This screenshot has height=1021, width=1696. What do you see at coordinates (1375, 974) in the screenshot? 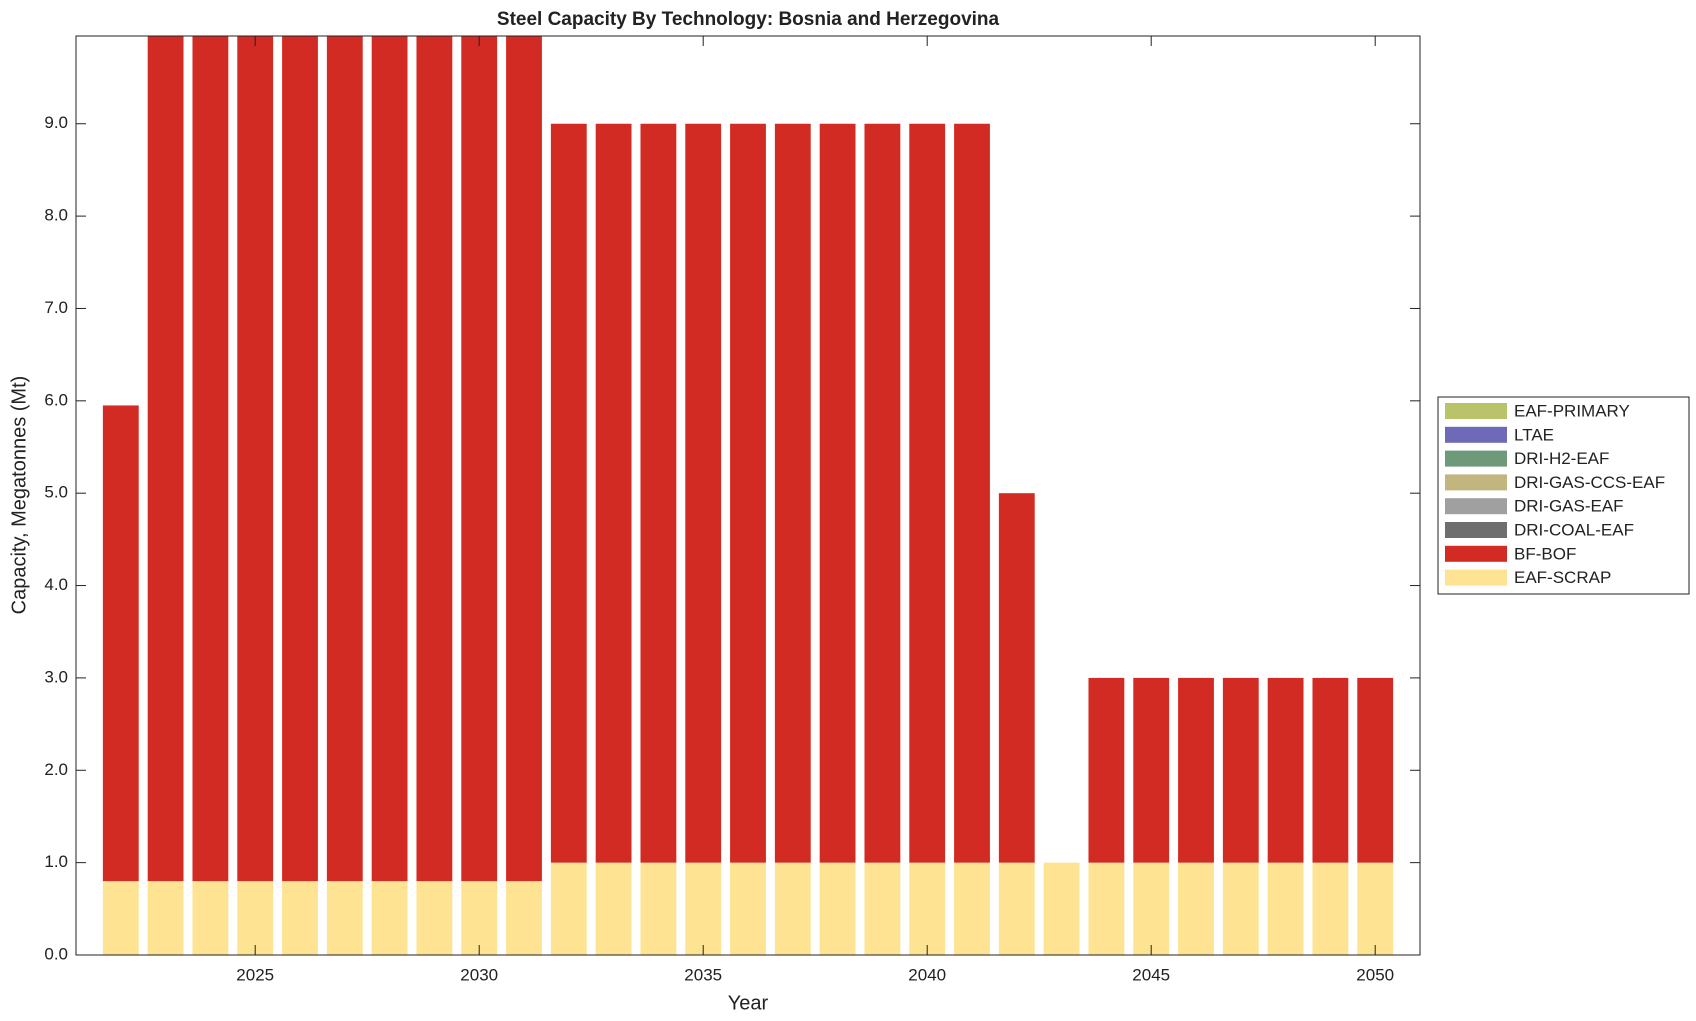
I see `x-tick-label: 2050` at bounding box center [1375, 974].